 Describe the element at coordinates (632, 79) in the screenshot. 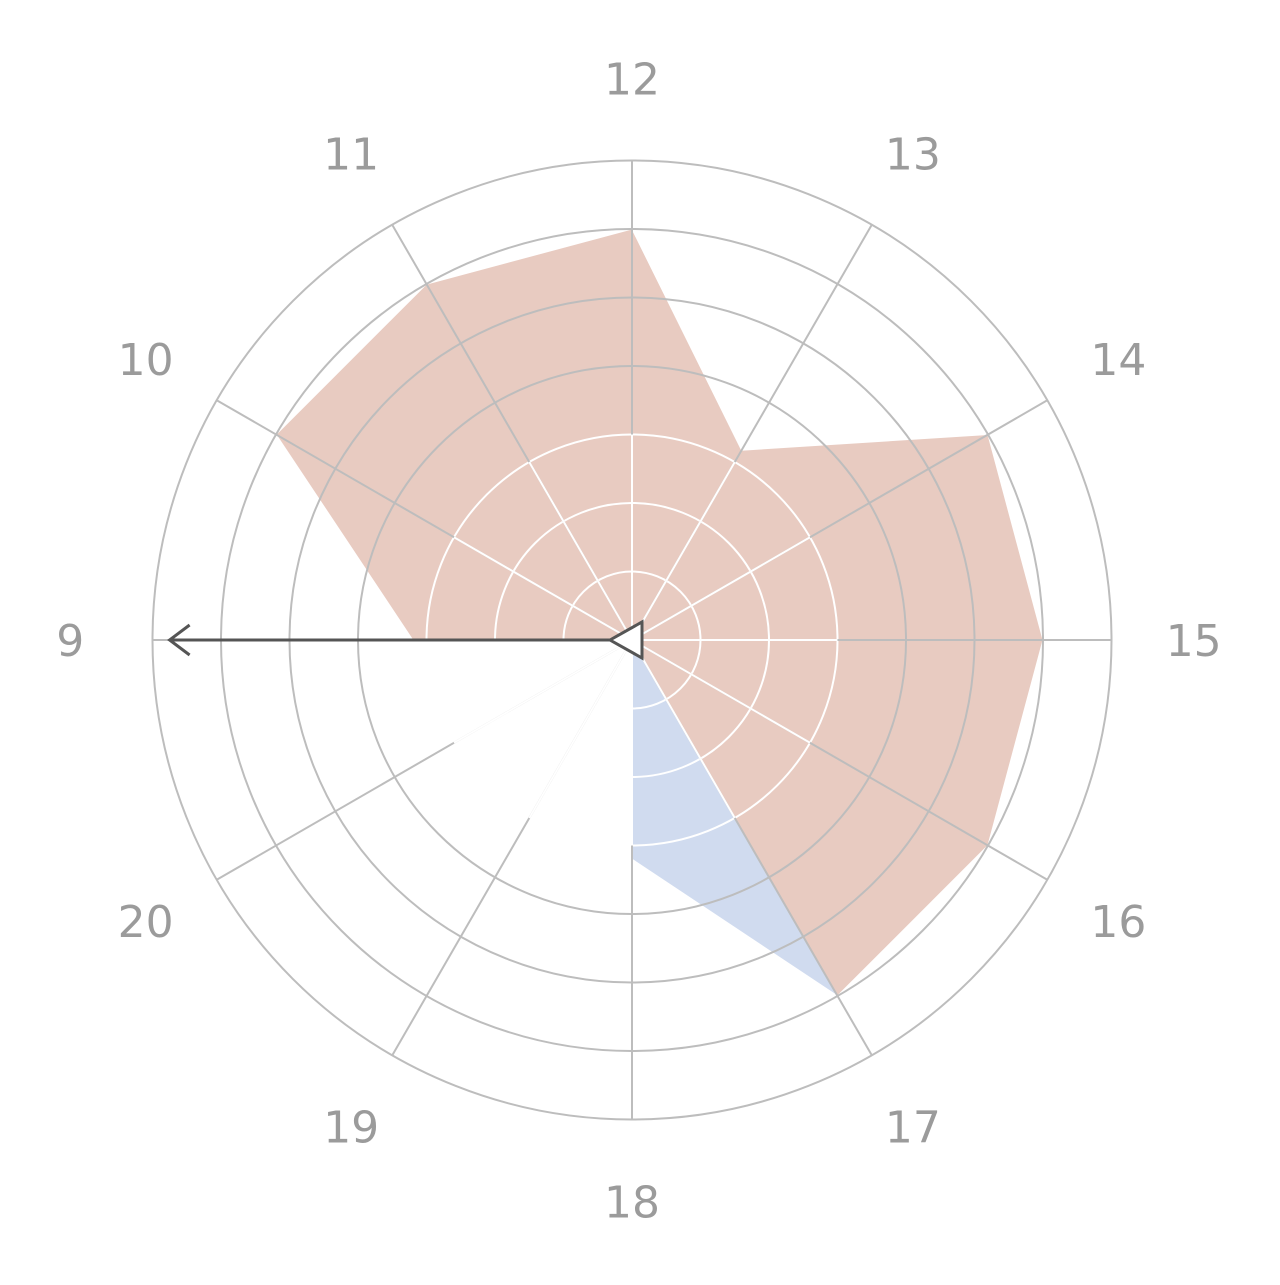

I see `hour-label-12: 12` at that location.